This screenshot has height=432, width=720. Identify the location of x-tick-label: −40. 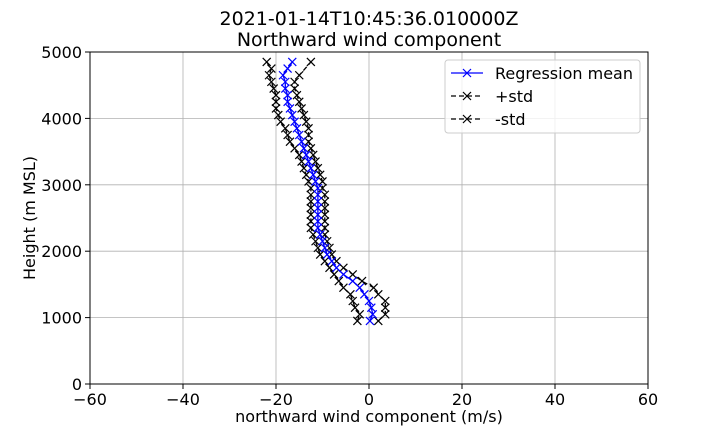
(183, 399).